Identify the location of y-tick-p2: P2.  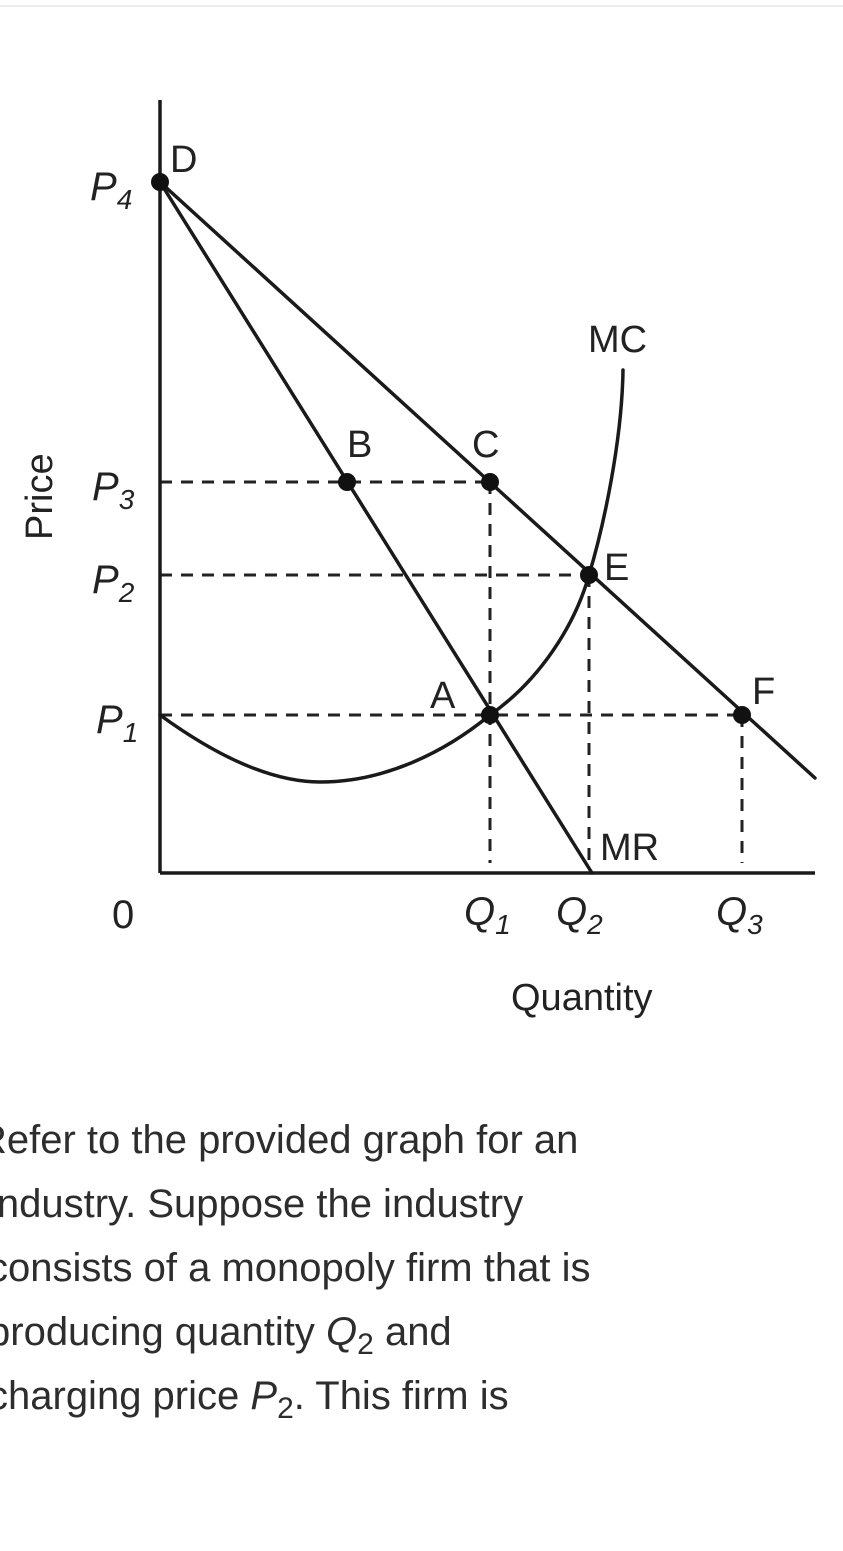
(113, 583).